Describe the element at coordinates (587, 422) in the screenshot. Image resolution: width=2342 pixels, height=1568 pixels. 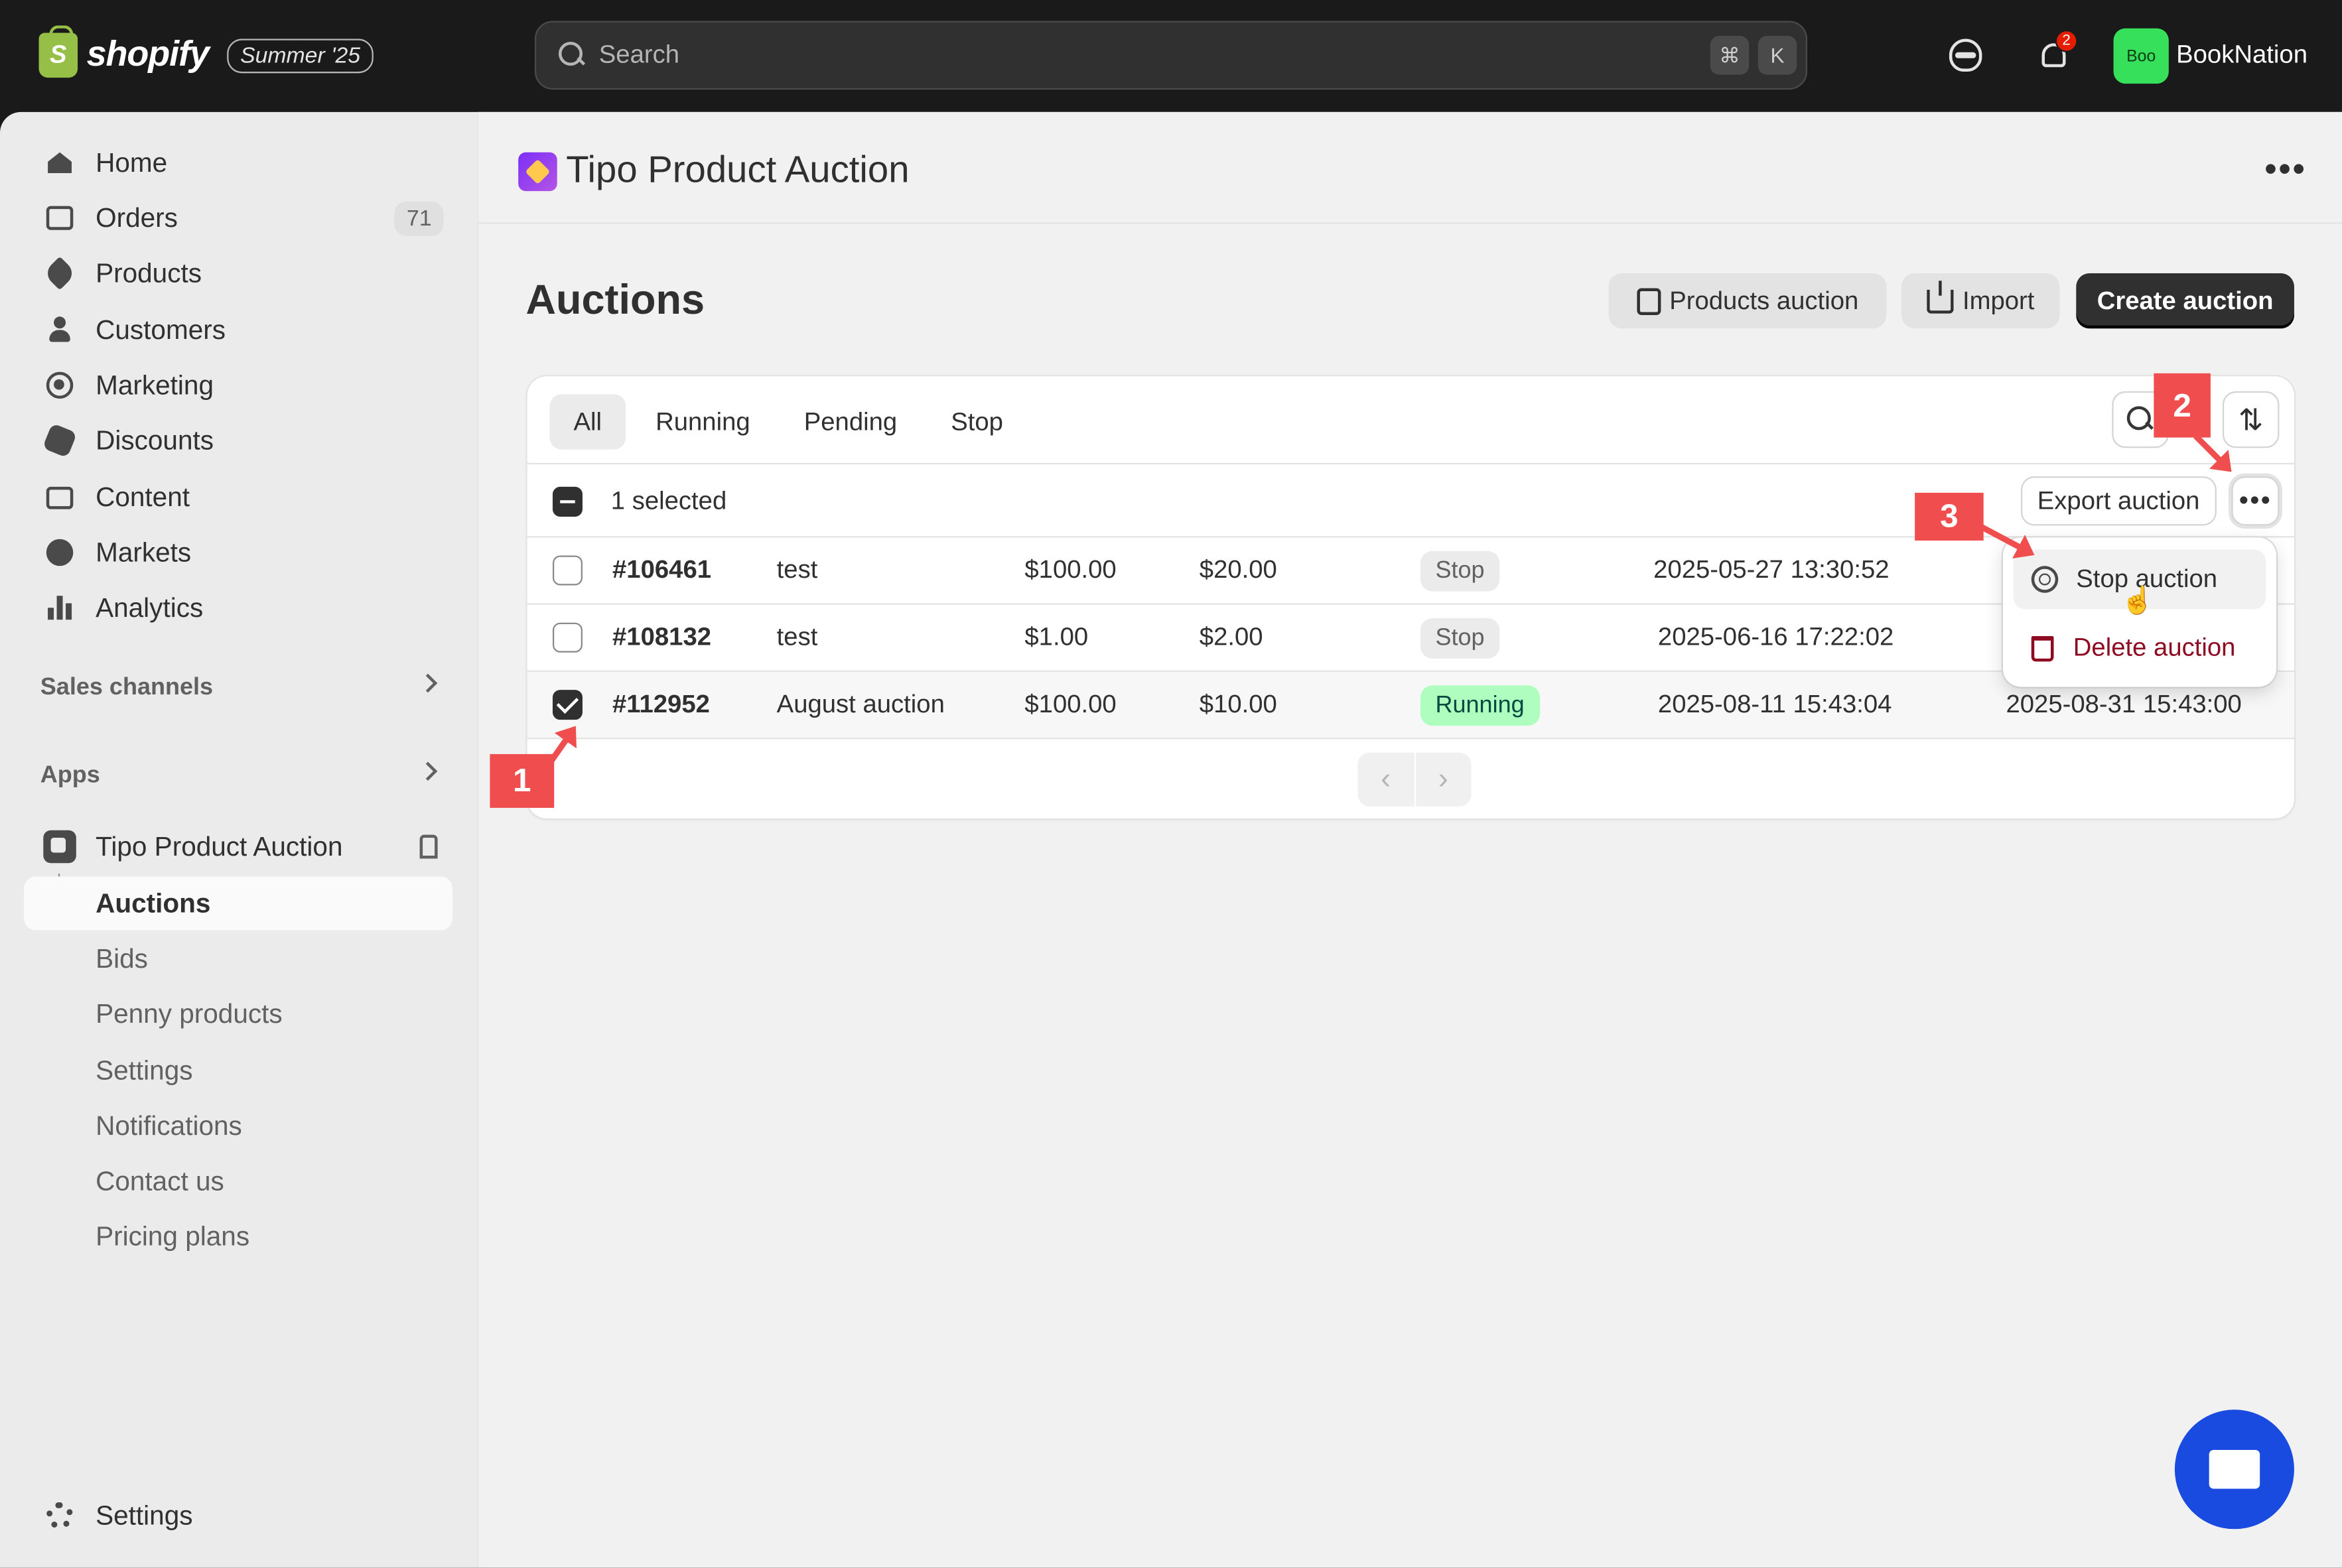
I see `tab-all: All` at that location.